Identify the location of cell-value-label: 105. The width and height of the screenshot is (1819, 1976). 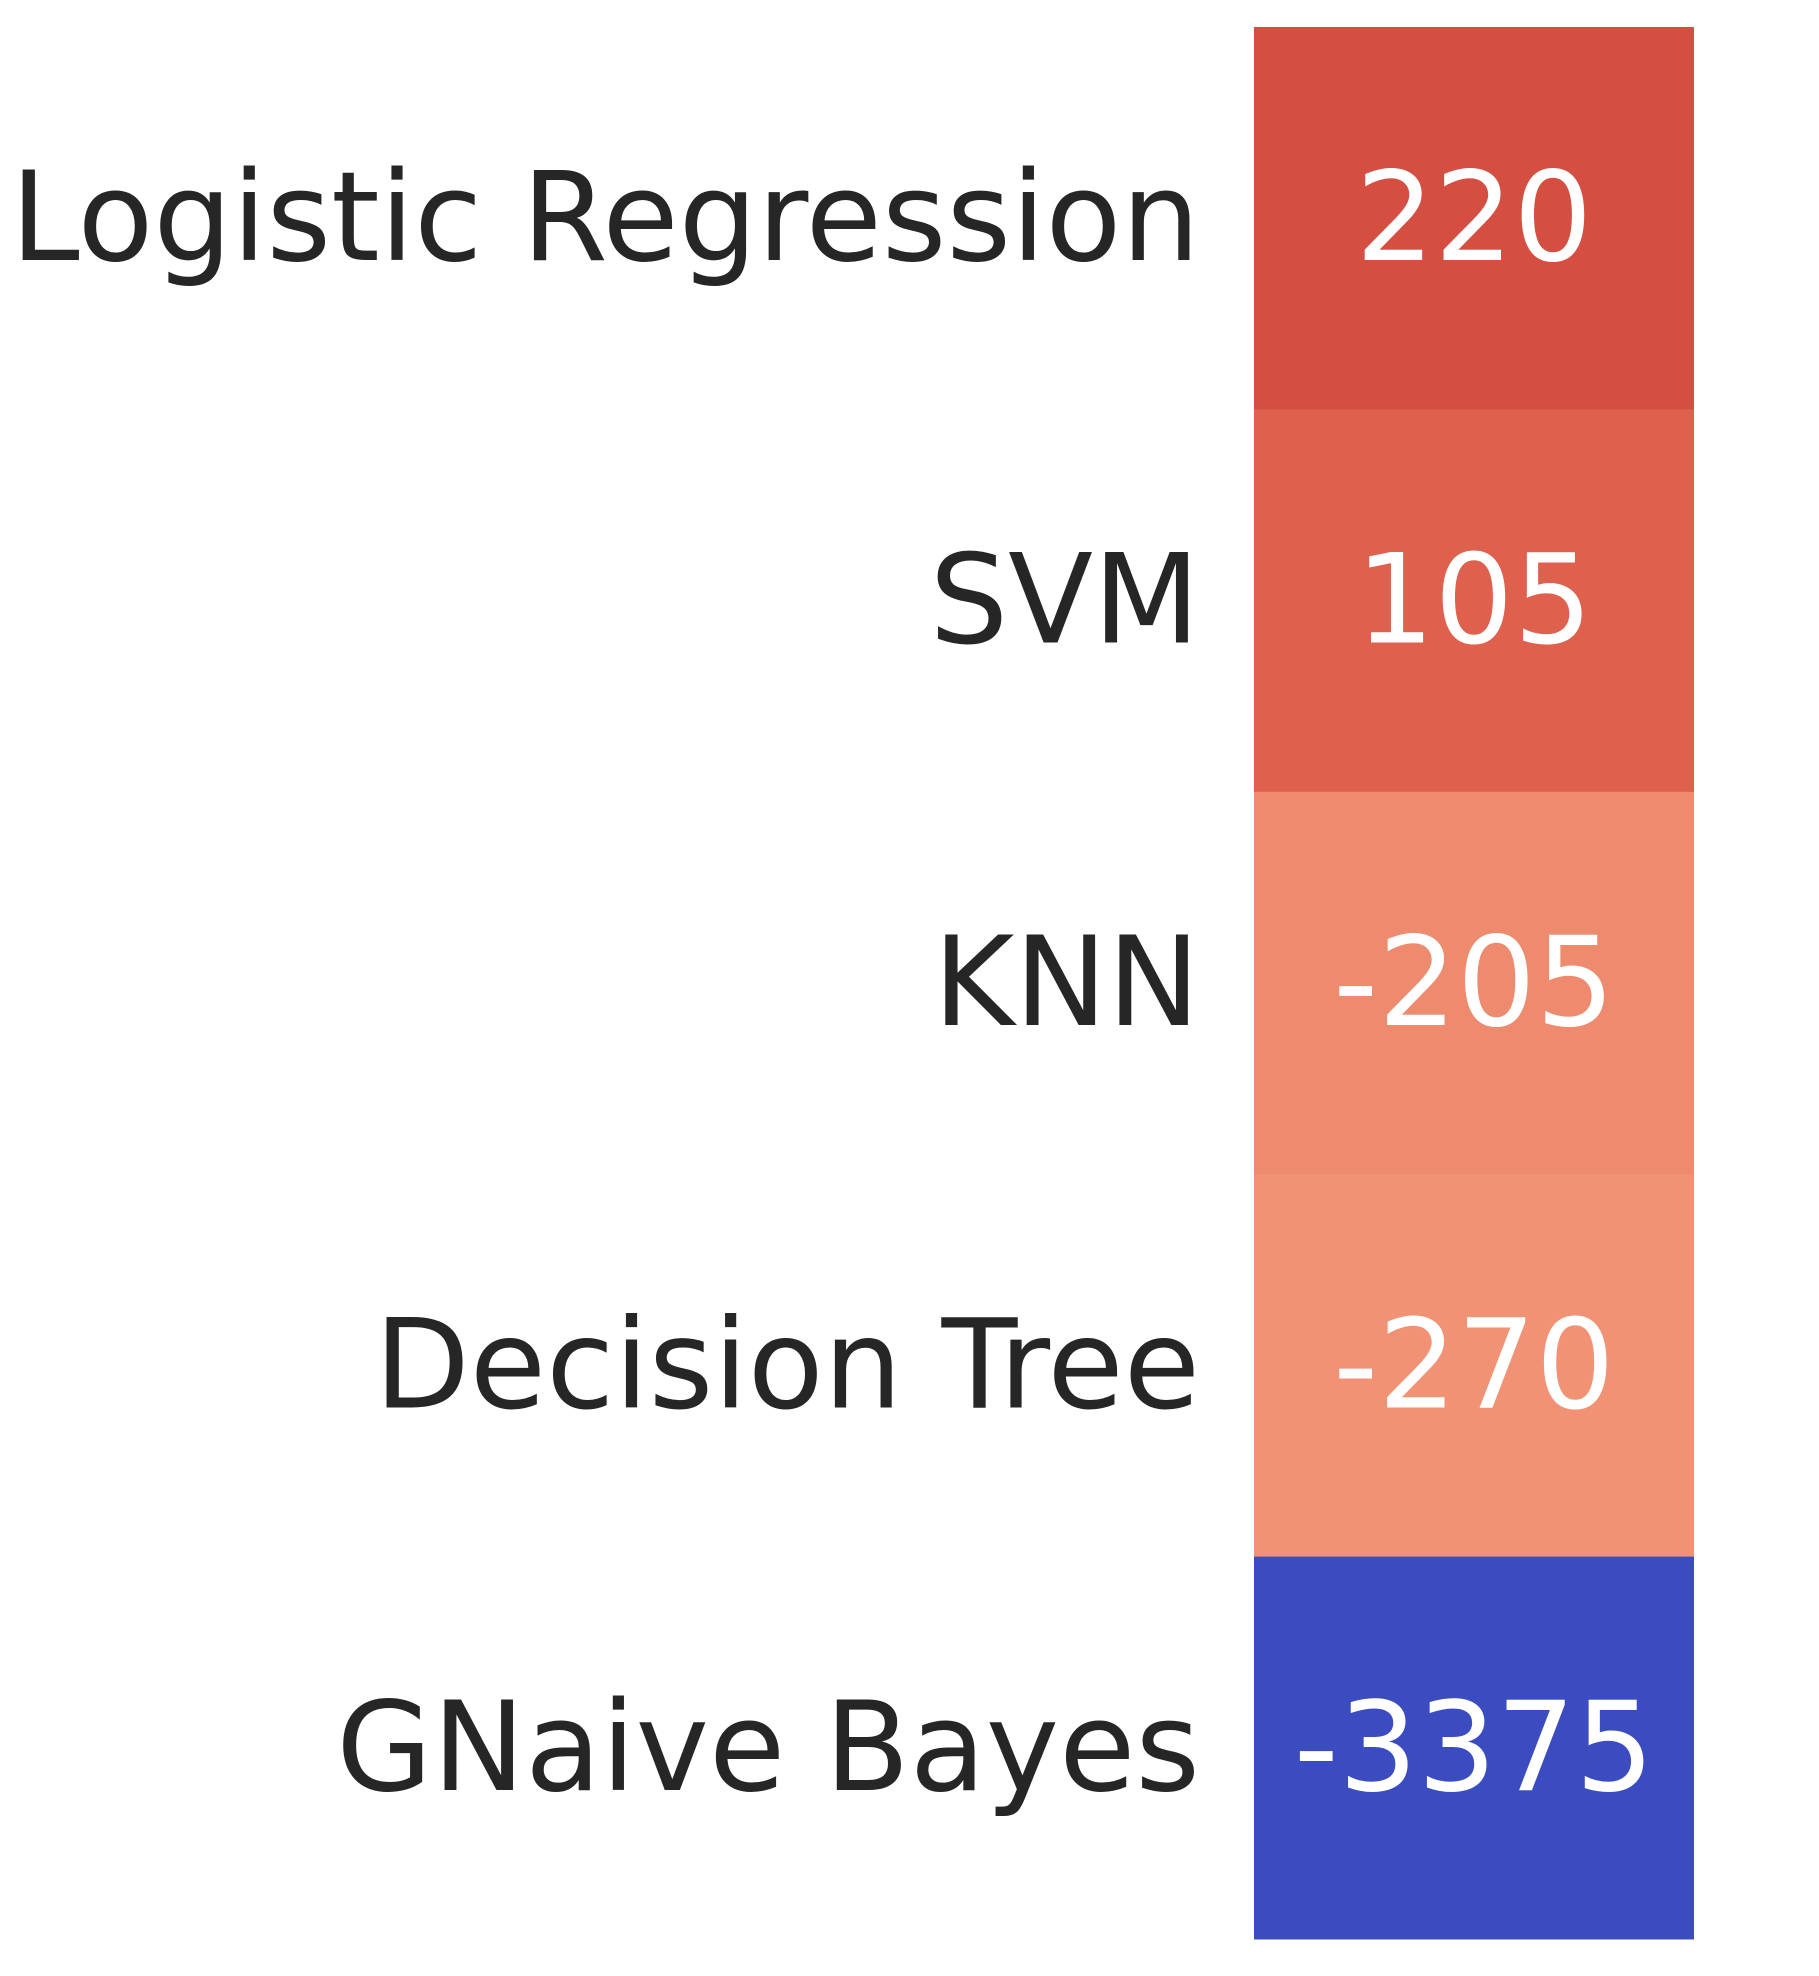
(1474, 601).